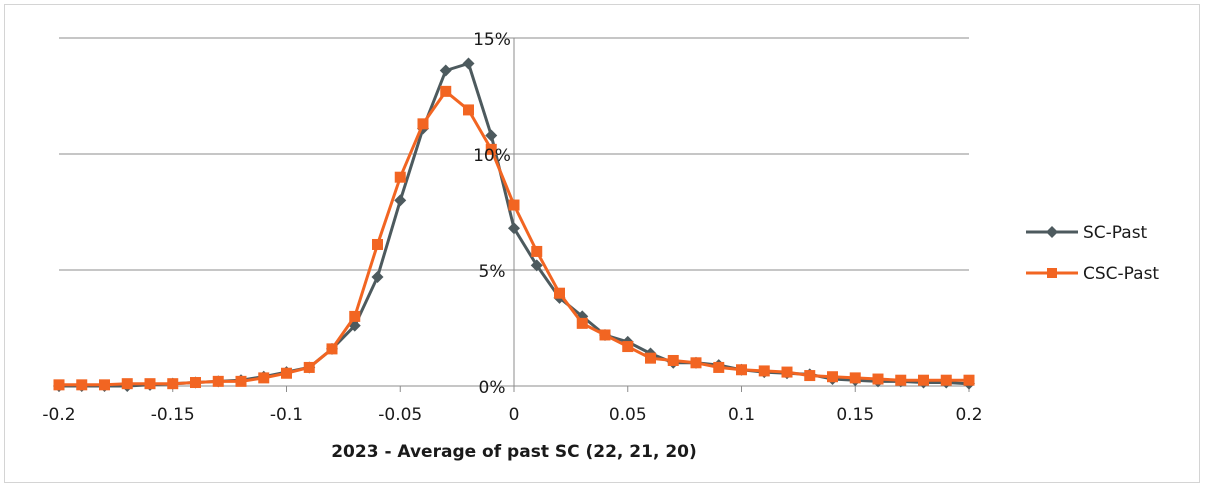 This screenshot has height=488, width=1205. What do you see at coordinates (1092, 253) in the screenshot?
I see `legend: SC-Past CSC-Past` at bounding box center [1092, 253].